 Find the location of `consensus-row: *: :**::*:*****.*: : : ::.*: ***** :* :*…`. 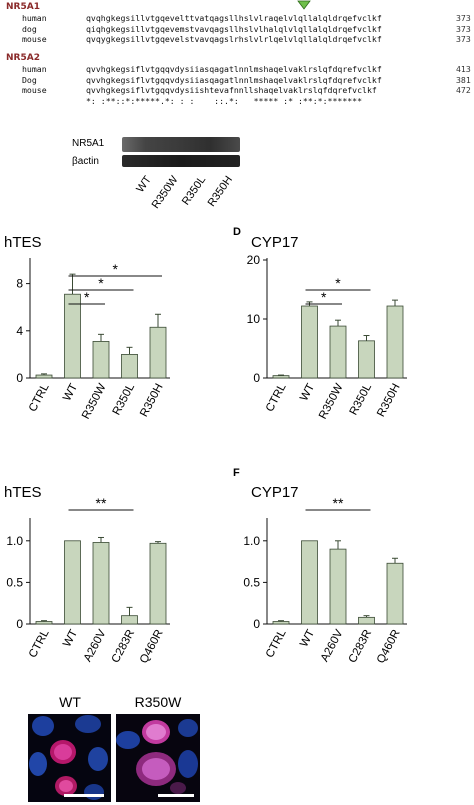

consensus-row: *: :**::*:*****.*: : : ::.*: ***** :* :*… is located at coordinates (224, 101).